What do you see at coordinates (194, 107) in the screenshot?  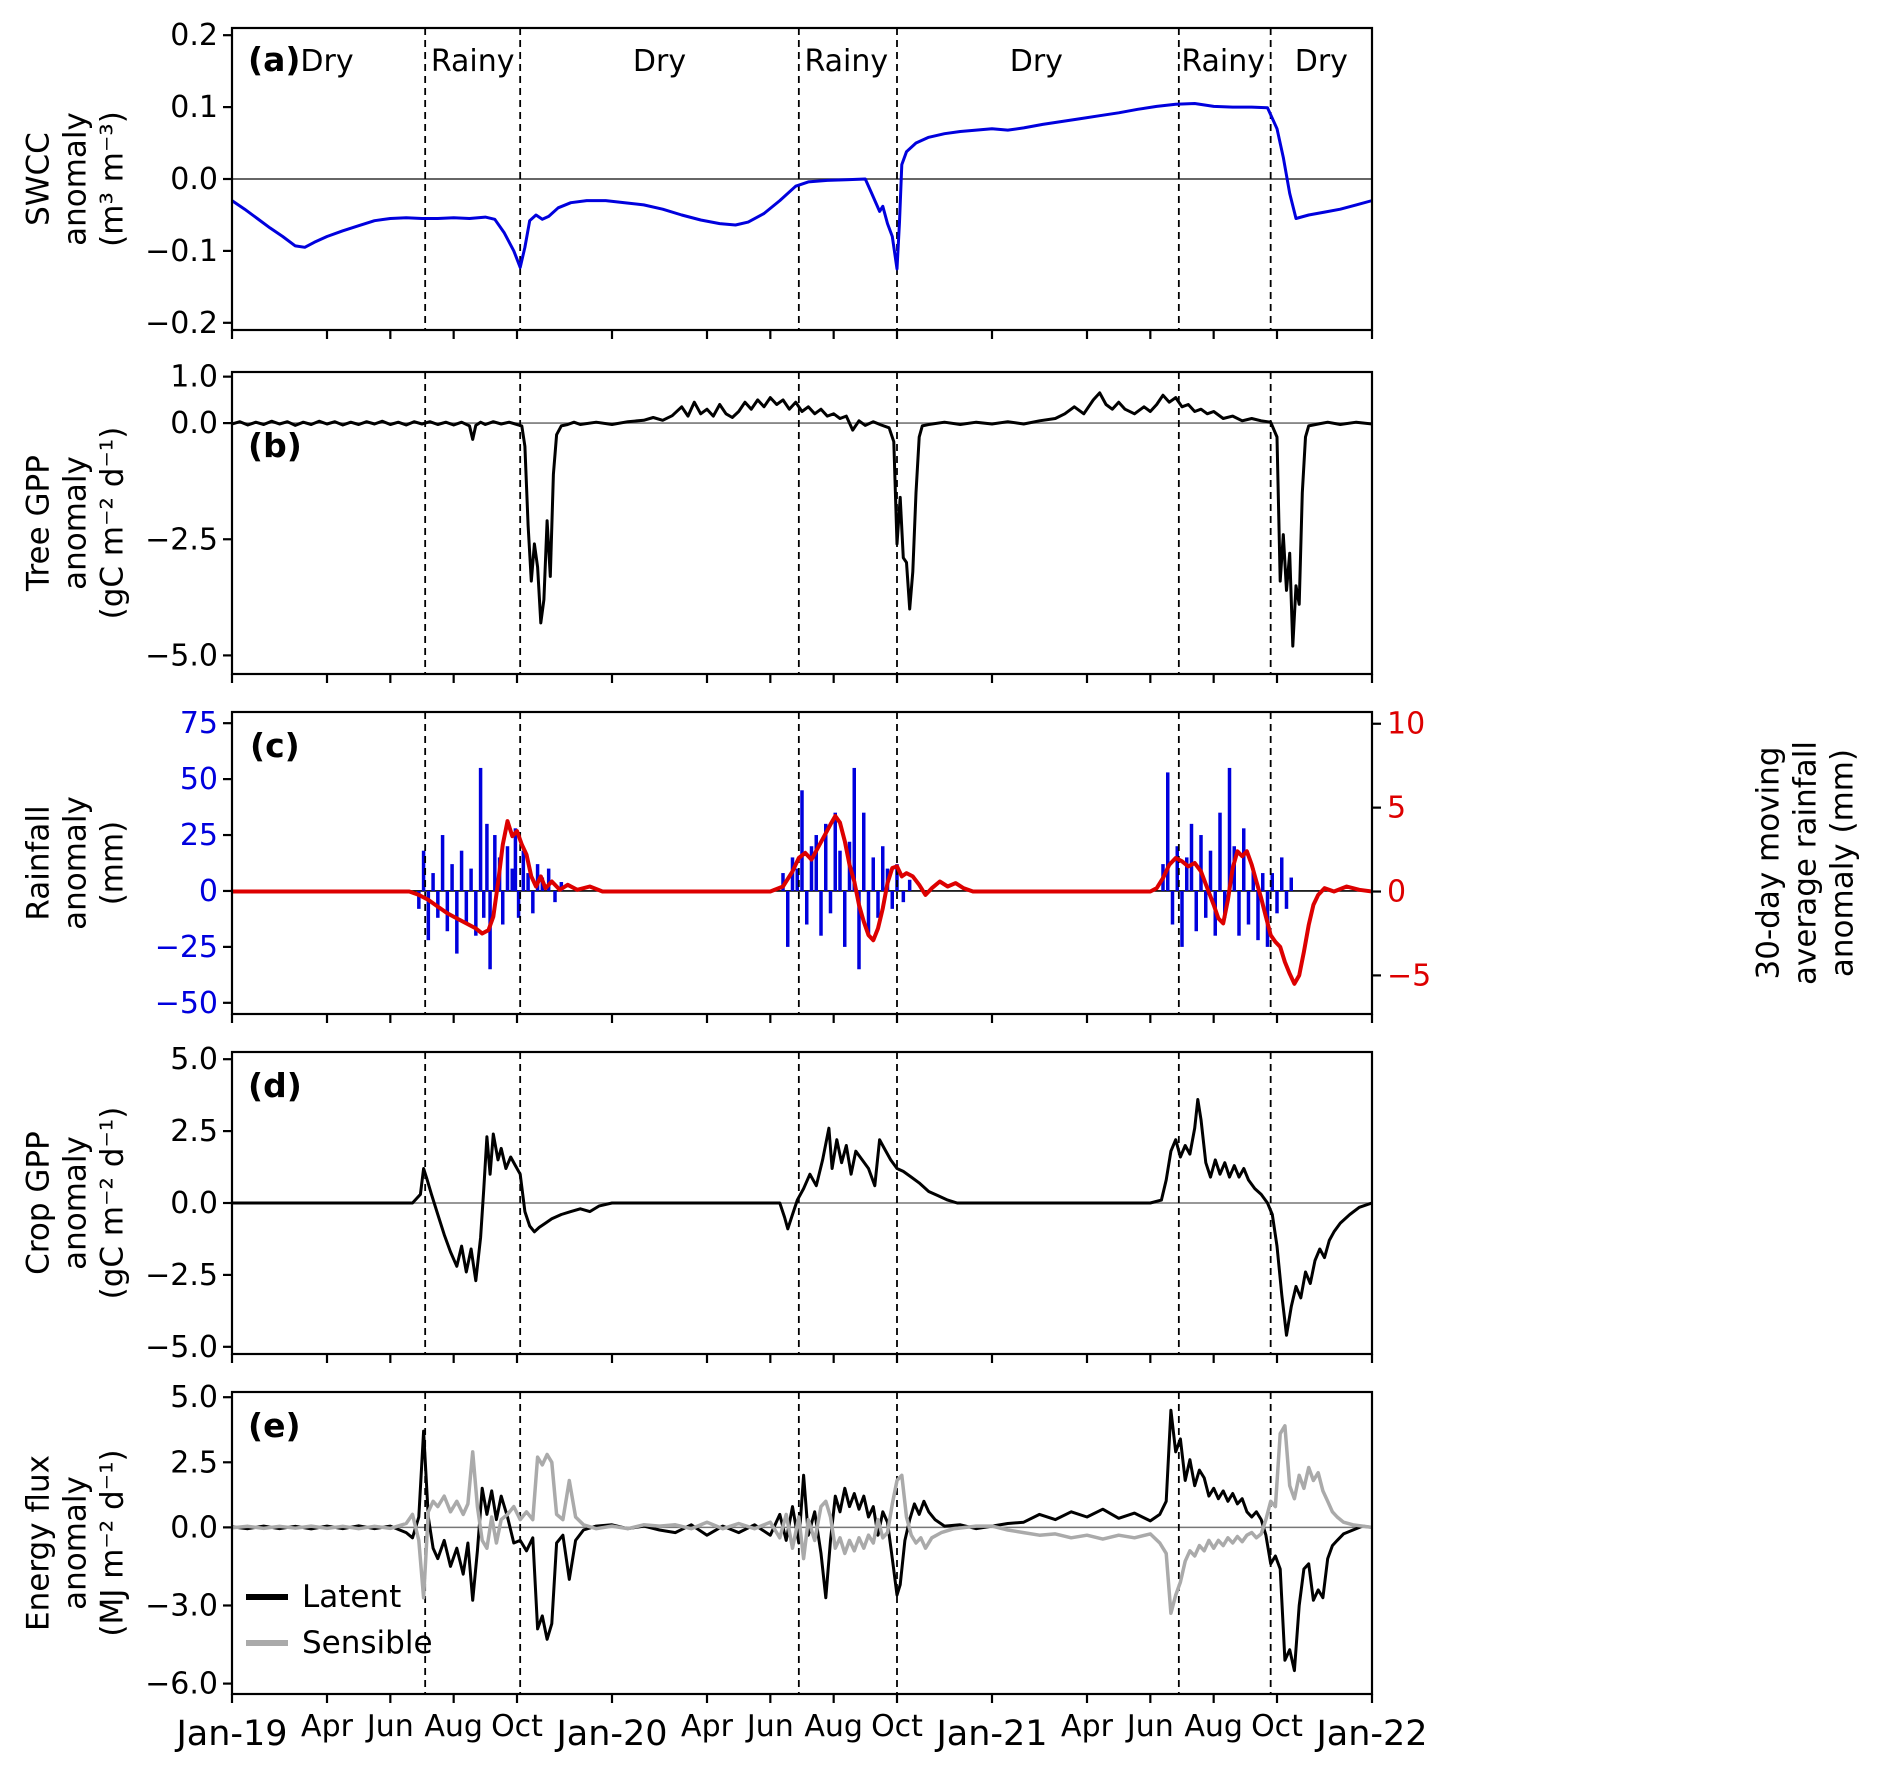 I see `y-tick-label: 0.1` at bounding box center [194, 107].